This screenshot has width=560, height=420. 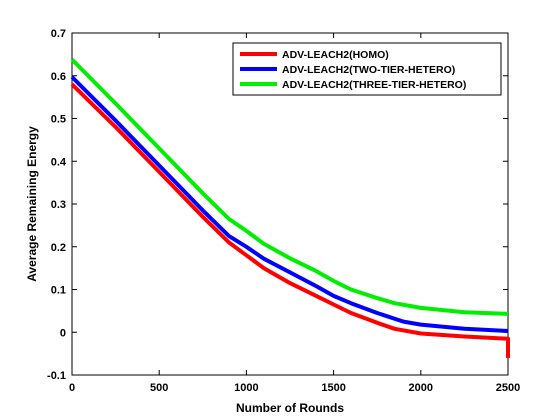 I want to click on legend-box, so click(x=367, y=69).